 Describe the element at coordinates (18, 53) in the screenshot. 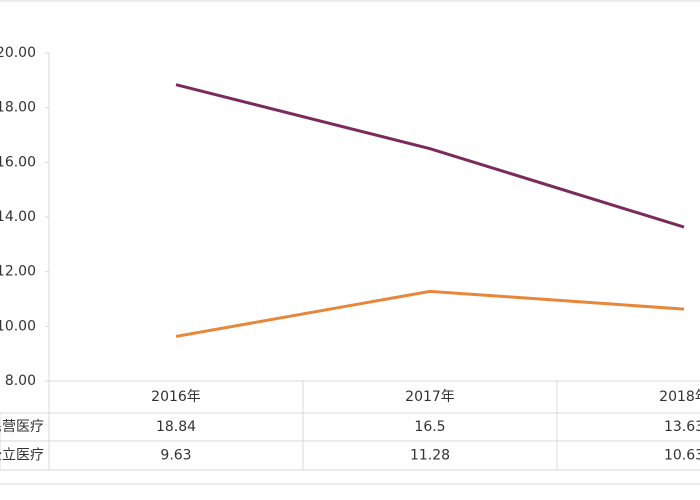

I see `y-tick-label: 20.00` at that location.